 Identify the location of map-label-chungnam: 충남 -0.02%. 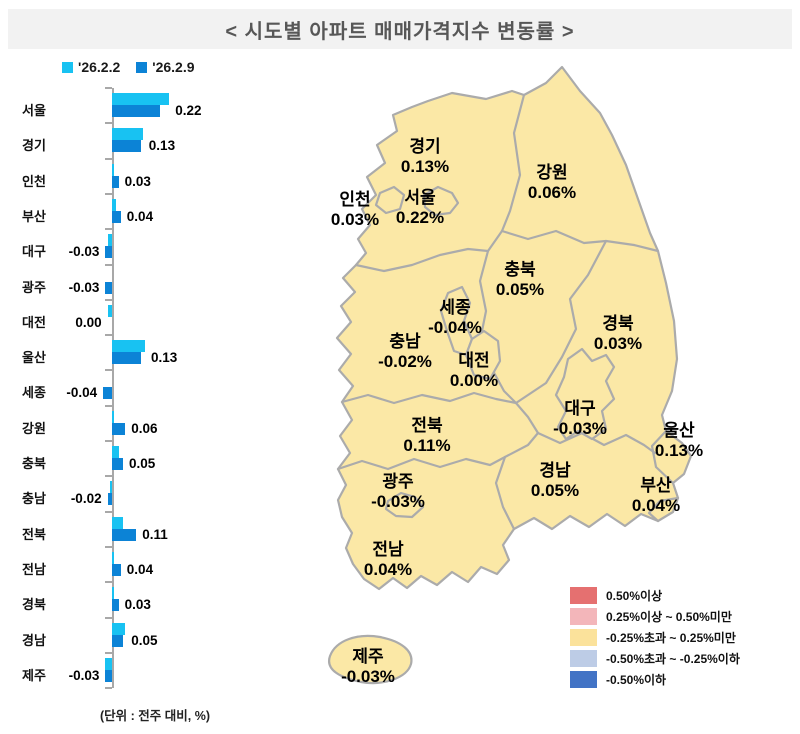
(405, 352).